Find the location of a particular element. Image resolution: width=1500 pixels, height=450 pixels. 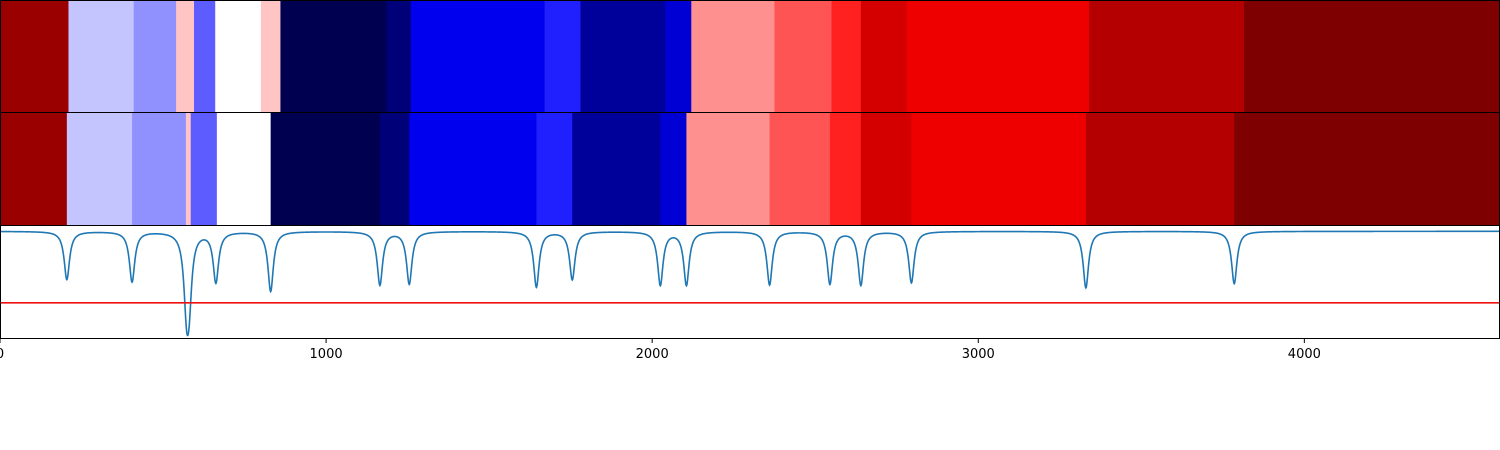

heatmap-cell-r1-s6 is located at coordinates (325, 169).